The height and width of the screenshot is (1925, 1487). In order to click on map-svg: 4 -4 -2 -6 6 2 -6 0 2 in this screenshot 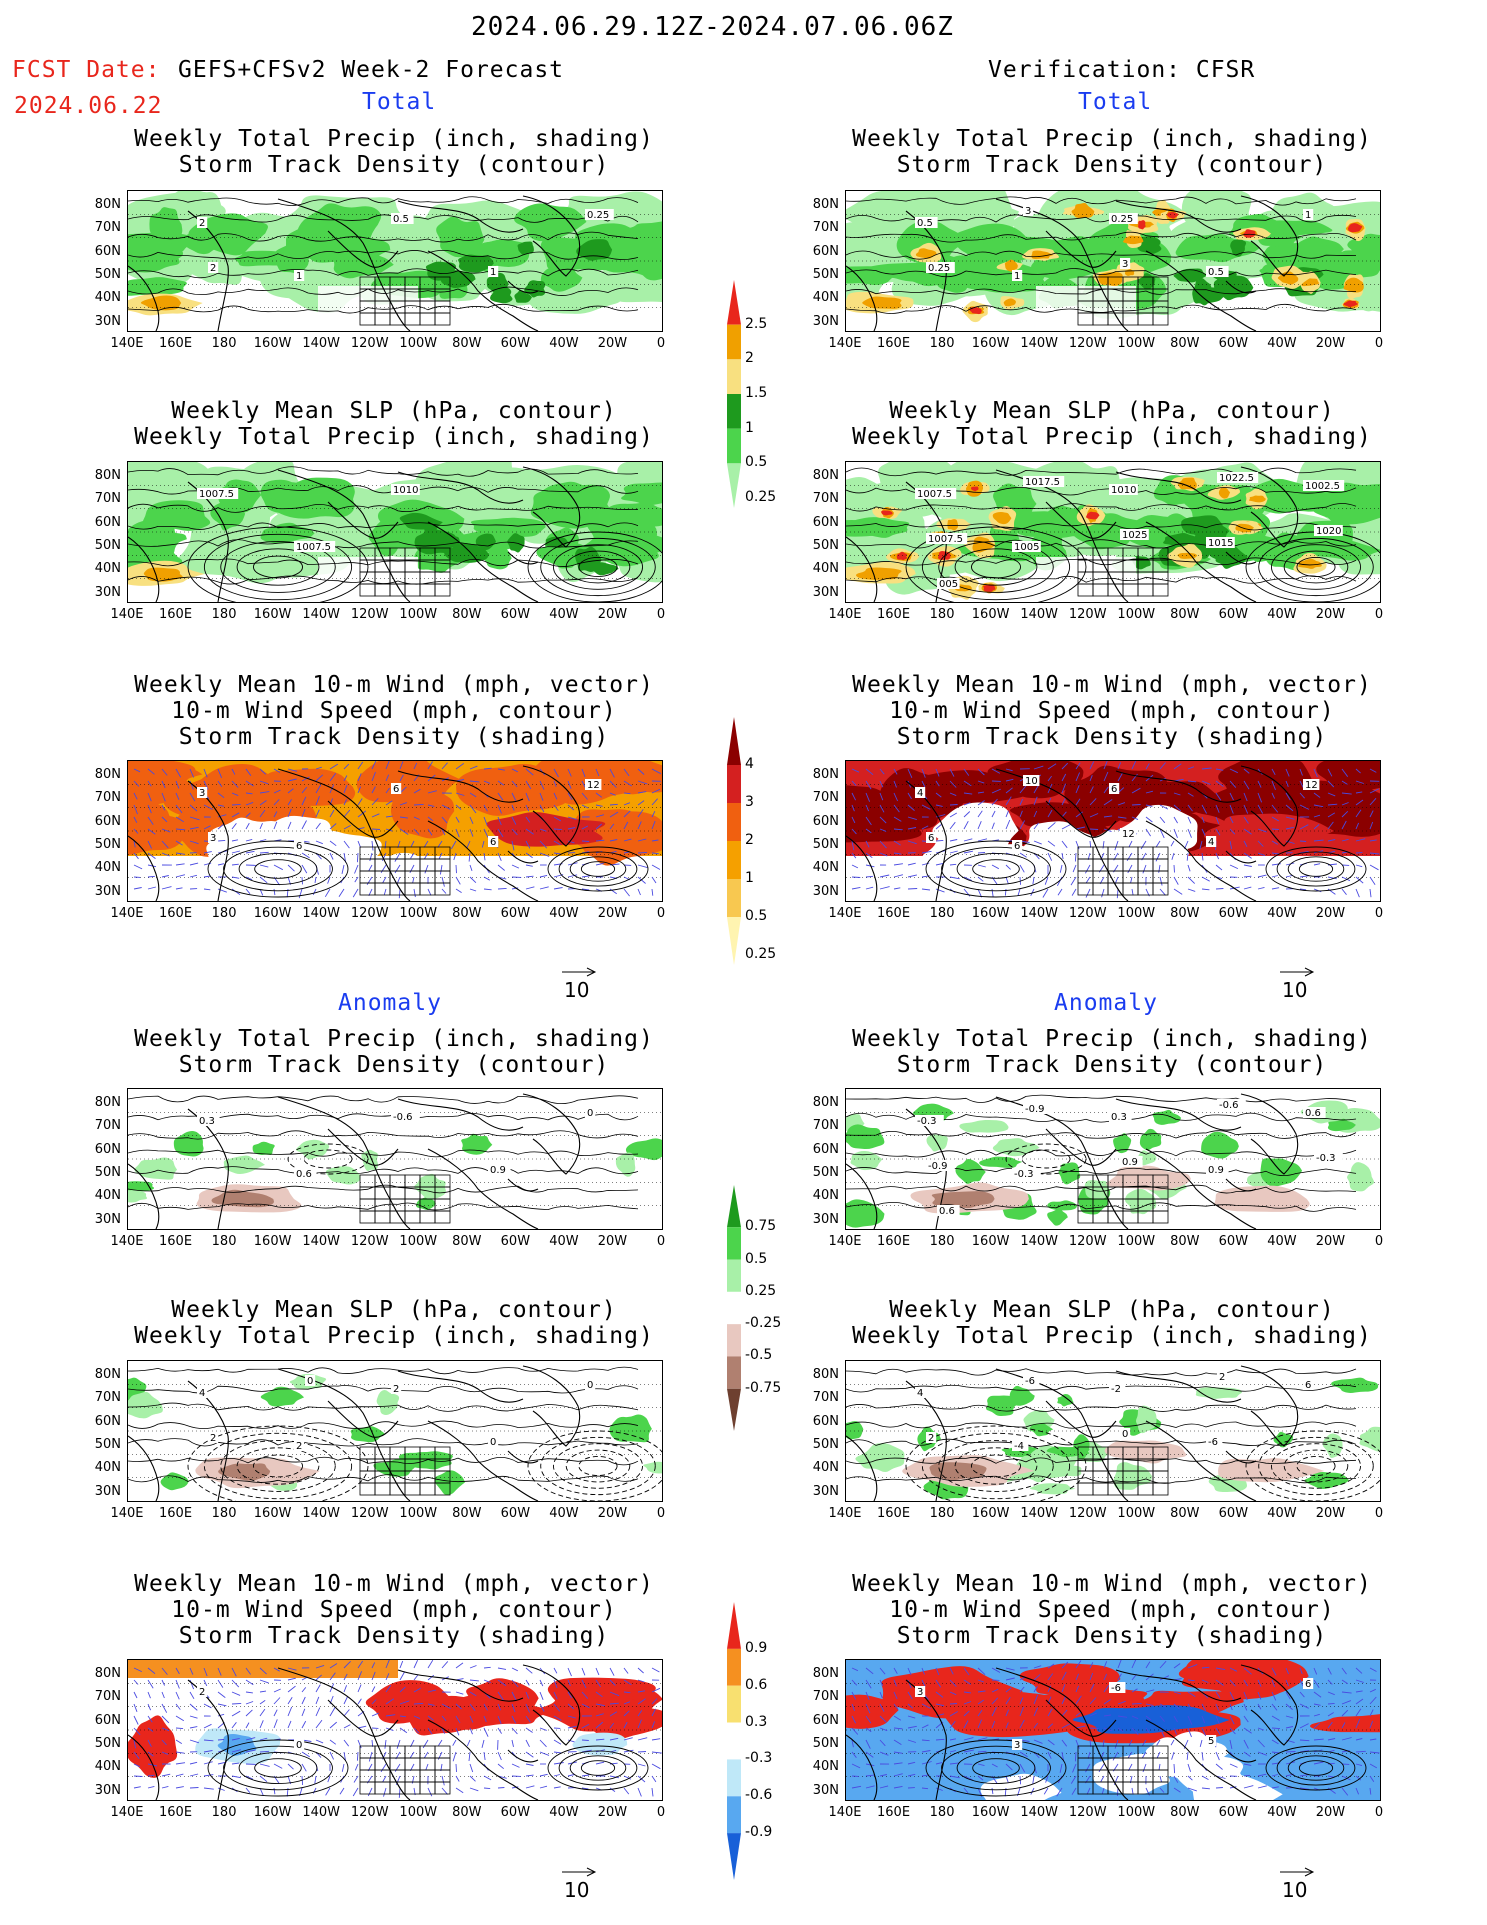, I will do `click(1113, 1431)`.